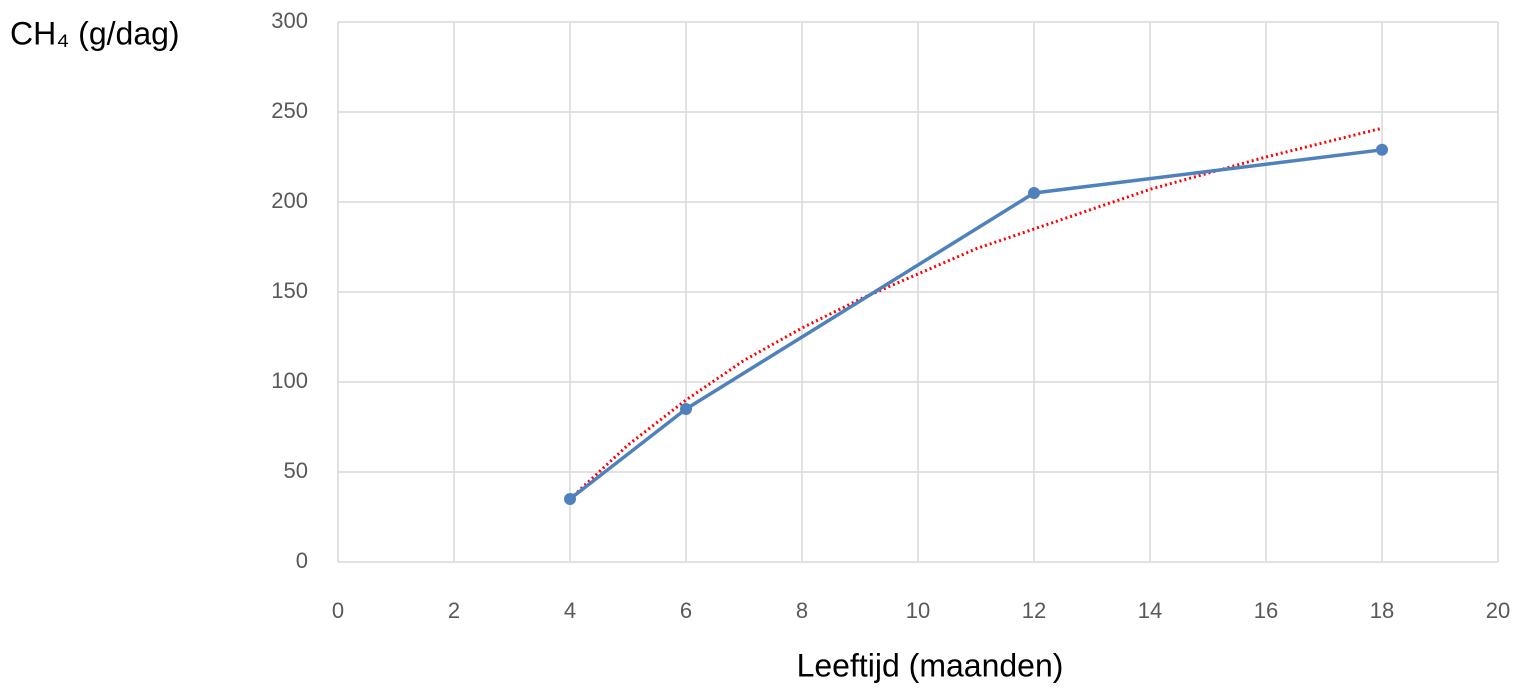 The image size is (1526, 700). Describe the element at coordinates (1266, 610) in the screenshot. I see `x-tick-label: 16` at that location.